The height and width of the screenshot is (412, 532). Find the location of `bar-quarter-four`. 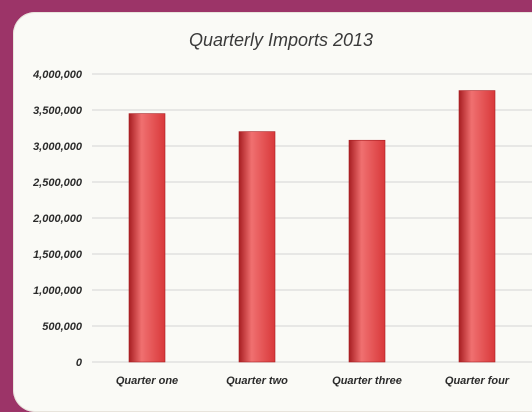

bar-quarter-four is located at coordinates (477, 226).